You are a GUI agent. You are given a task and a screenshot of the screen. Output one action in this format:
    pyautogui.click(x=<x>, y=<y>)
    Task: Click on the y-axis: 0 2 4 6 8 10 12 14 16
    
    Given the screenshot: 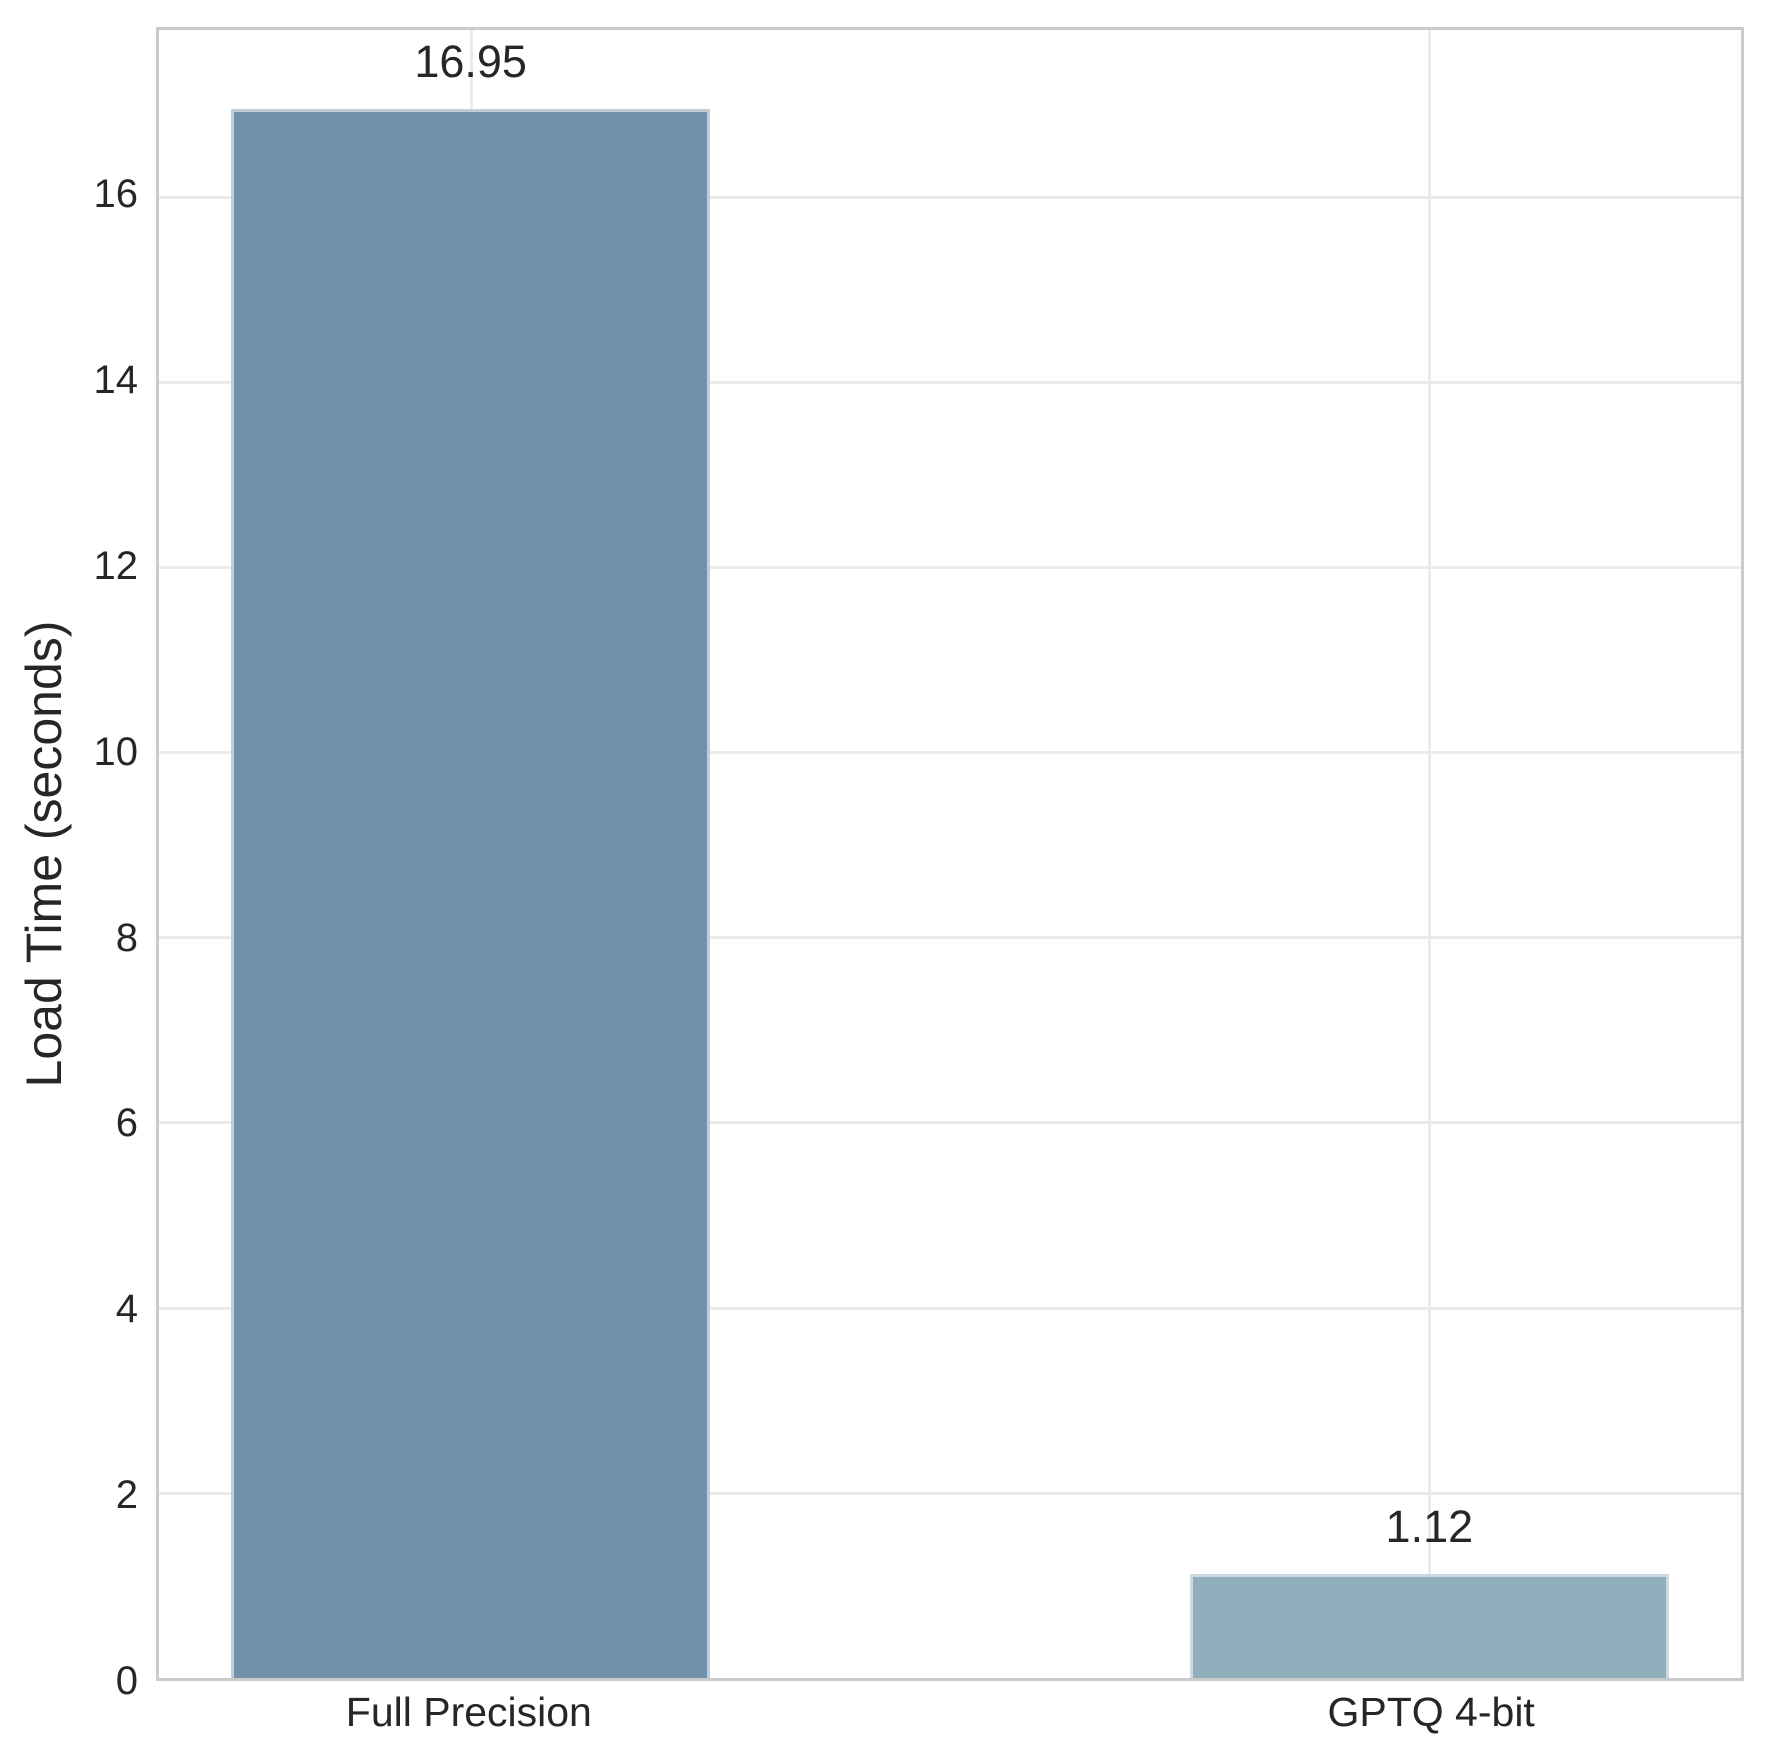 What is the action you would take?
    pyautogui.click(x=69, y=864)
    